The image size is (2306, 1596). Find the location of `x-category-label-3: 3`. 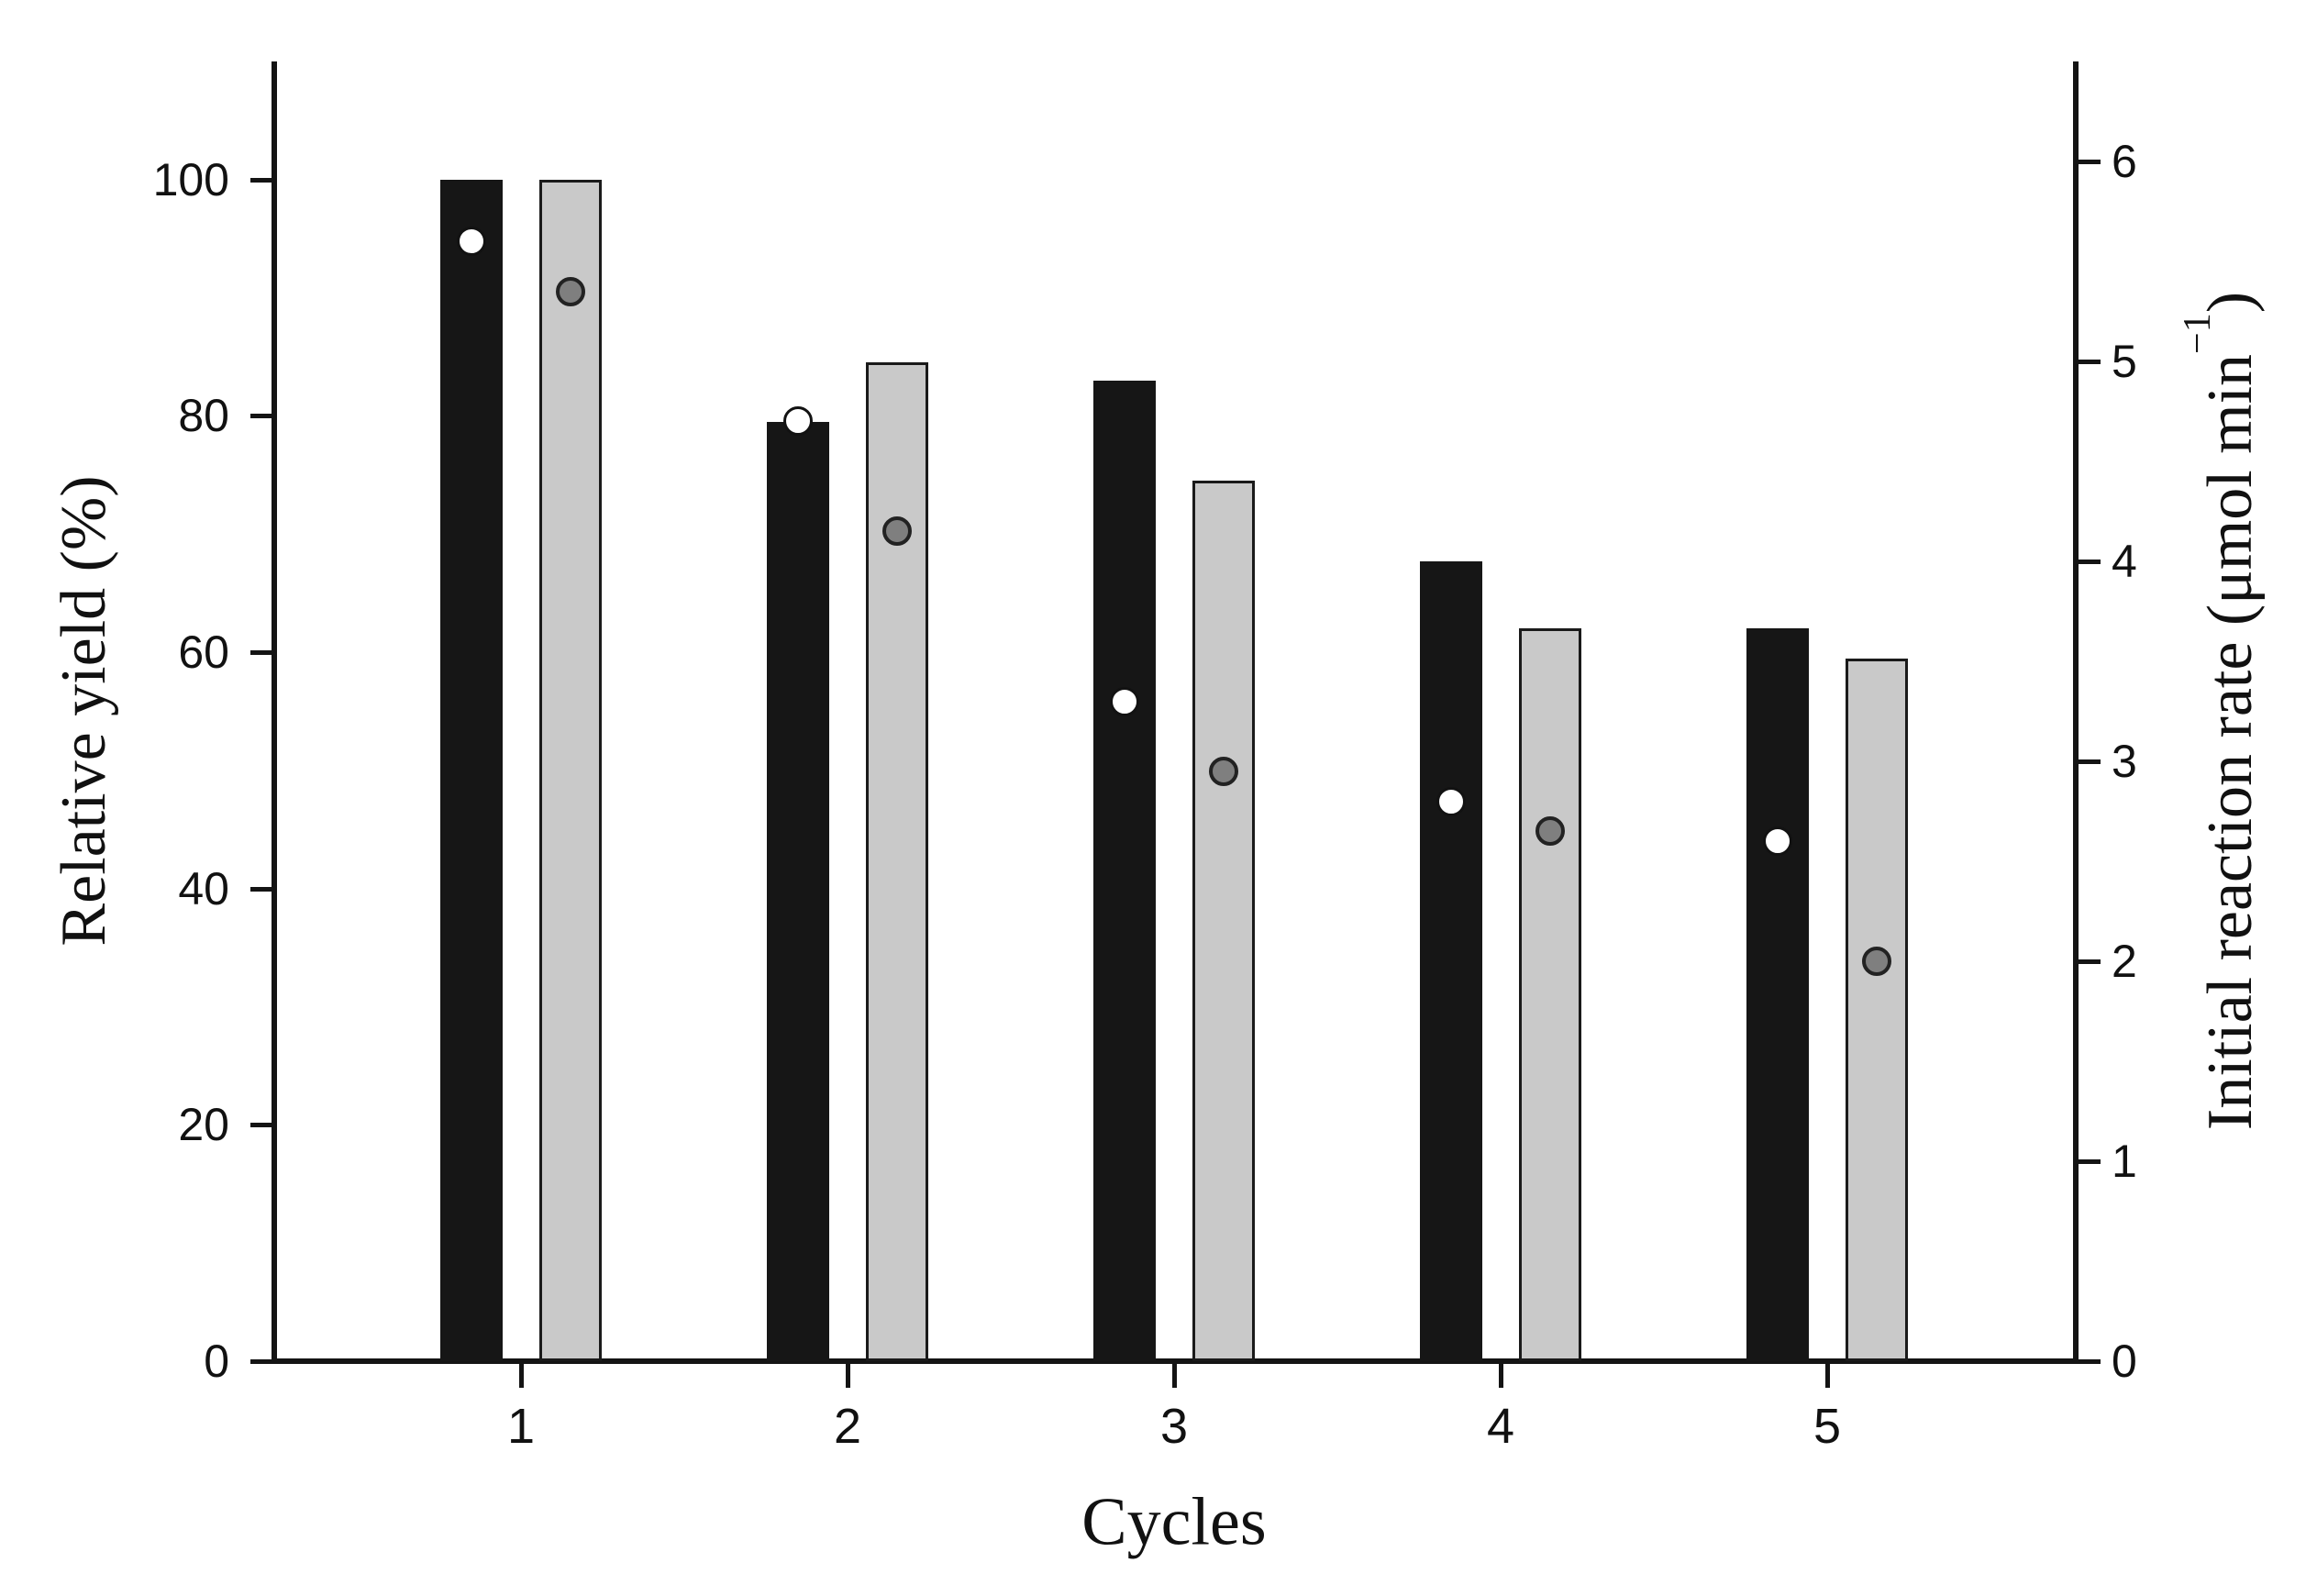

x-category-label-3: 3 is located at coordinates (1174, 1426).